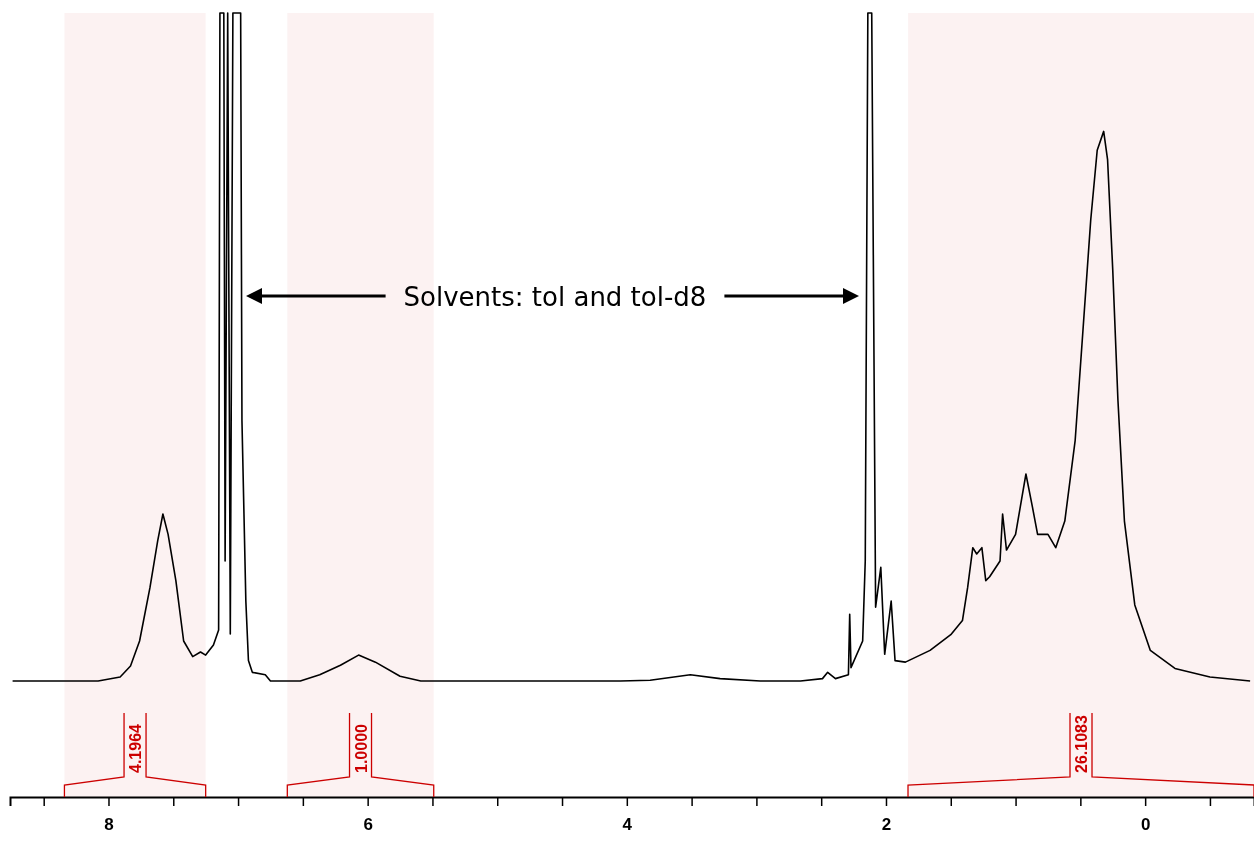 The height and width of the screenshot is (843, 1254). Describe the element at coordinates (886, 825) in the screenshot. I see `x-tick-label: 2` at that location.